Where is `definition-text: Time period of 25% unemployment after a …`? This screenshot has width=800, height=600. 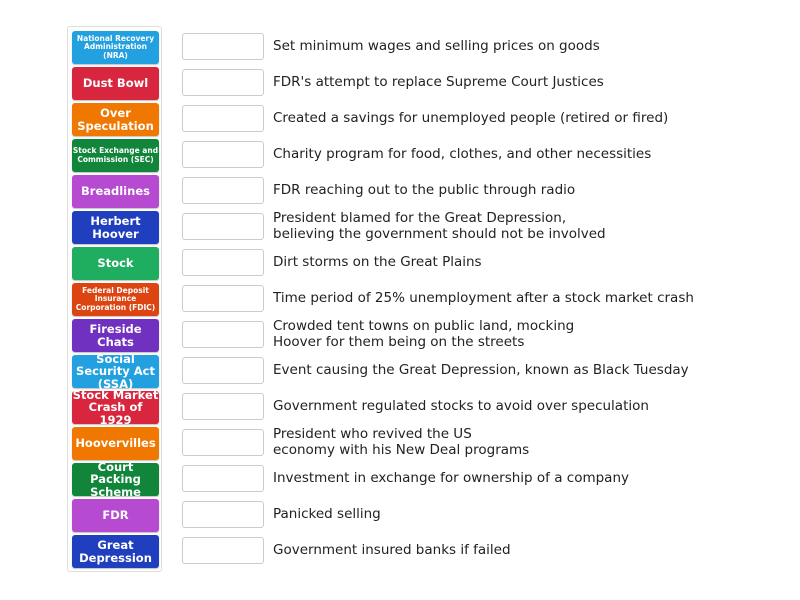 definition-text: Time period of 25% unemployment after a … is located at coordinates (483, 298).